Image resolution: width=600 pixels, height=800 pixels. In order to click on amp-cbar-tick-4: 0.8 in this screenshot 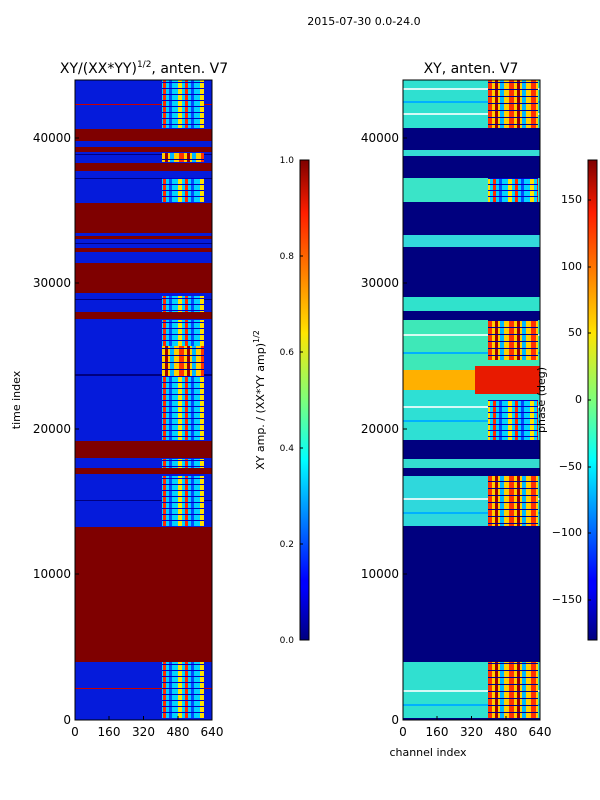, I will do `click(287, 257)`.